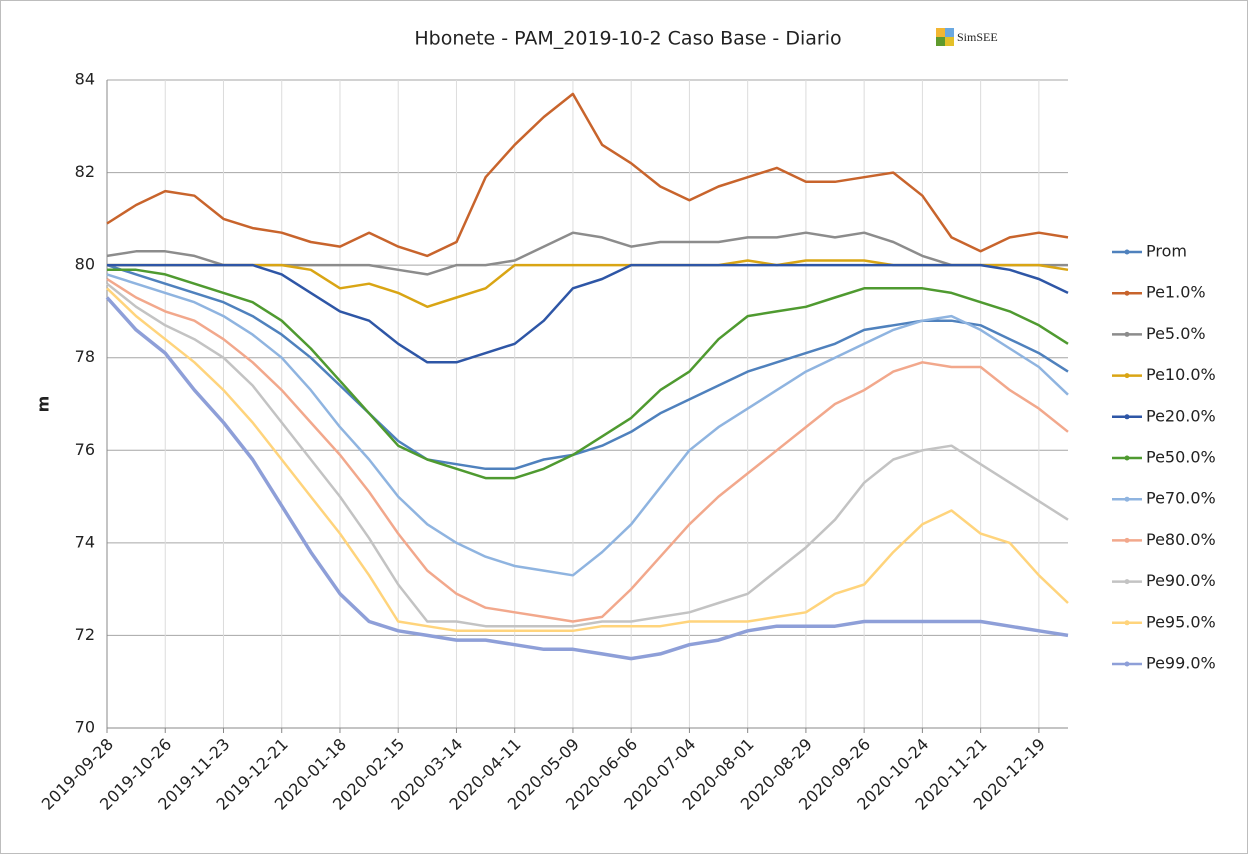  Describe the element at coordinates (1166, 251) in the screenshot. I see `legend-label: Prom` at that location.